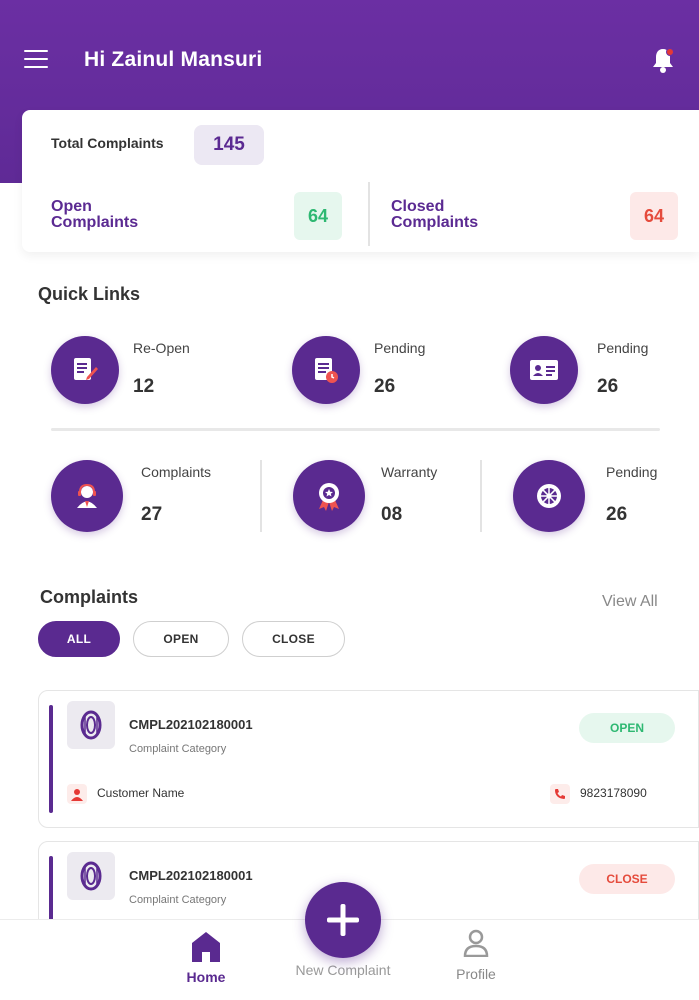 This screenshot has width=699, height=1000. Describe the element at coordinates (181, 639) in the screenshot. I see `filter-open-chip: OPEN` at that location.